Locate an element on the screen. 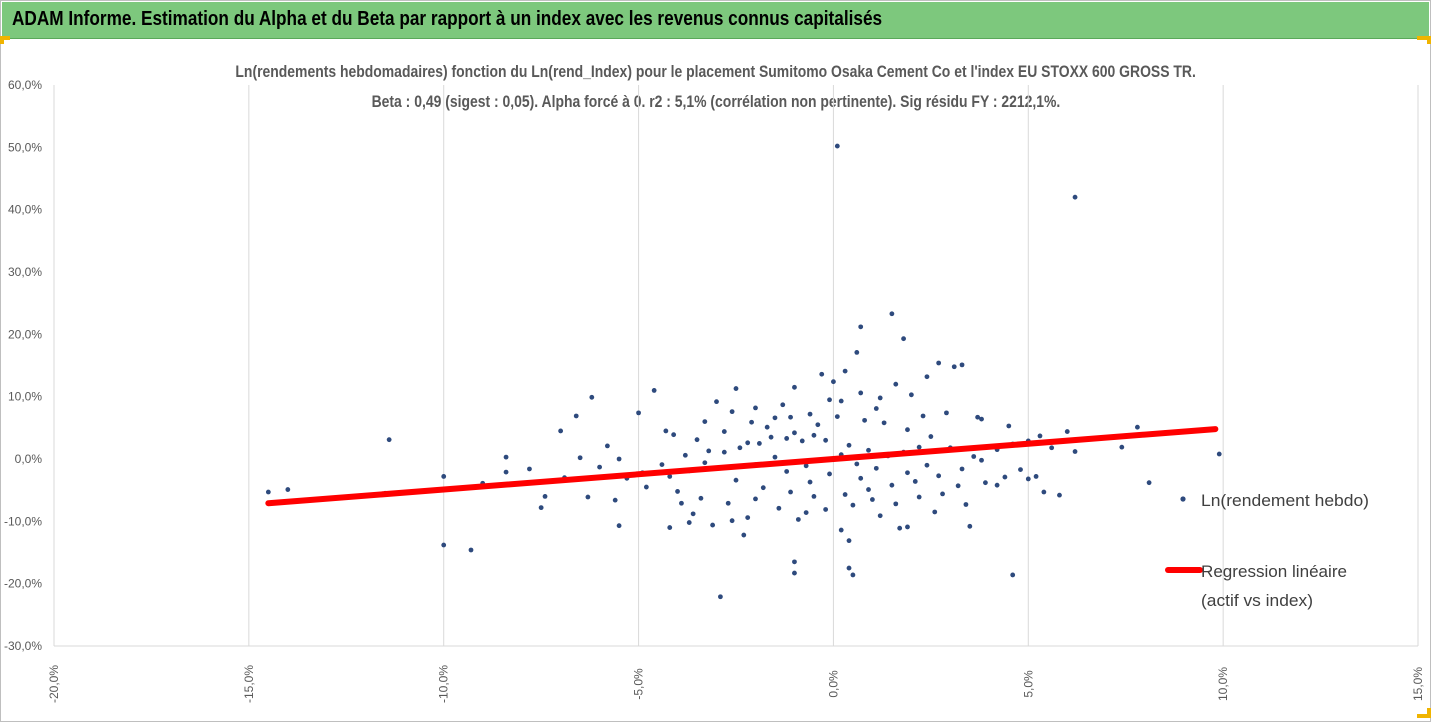 This screenshot has height=722, width=1431. y-tick-label: 60,0% is located at coordinates (25, 85).